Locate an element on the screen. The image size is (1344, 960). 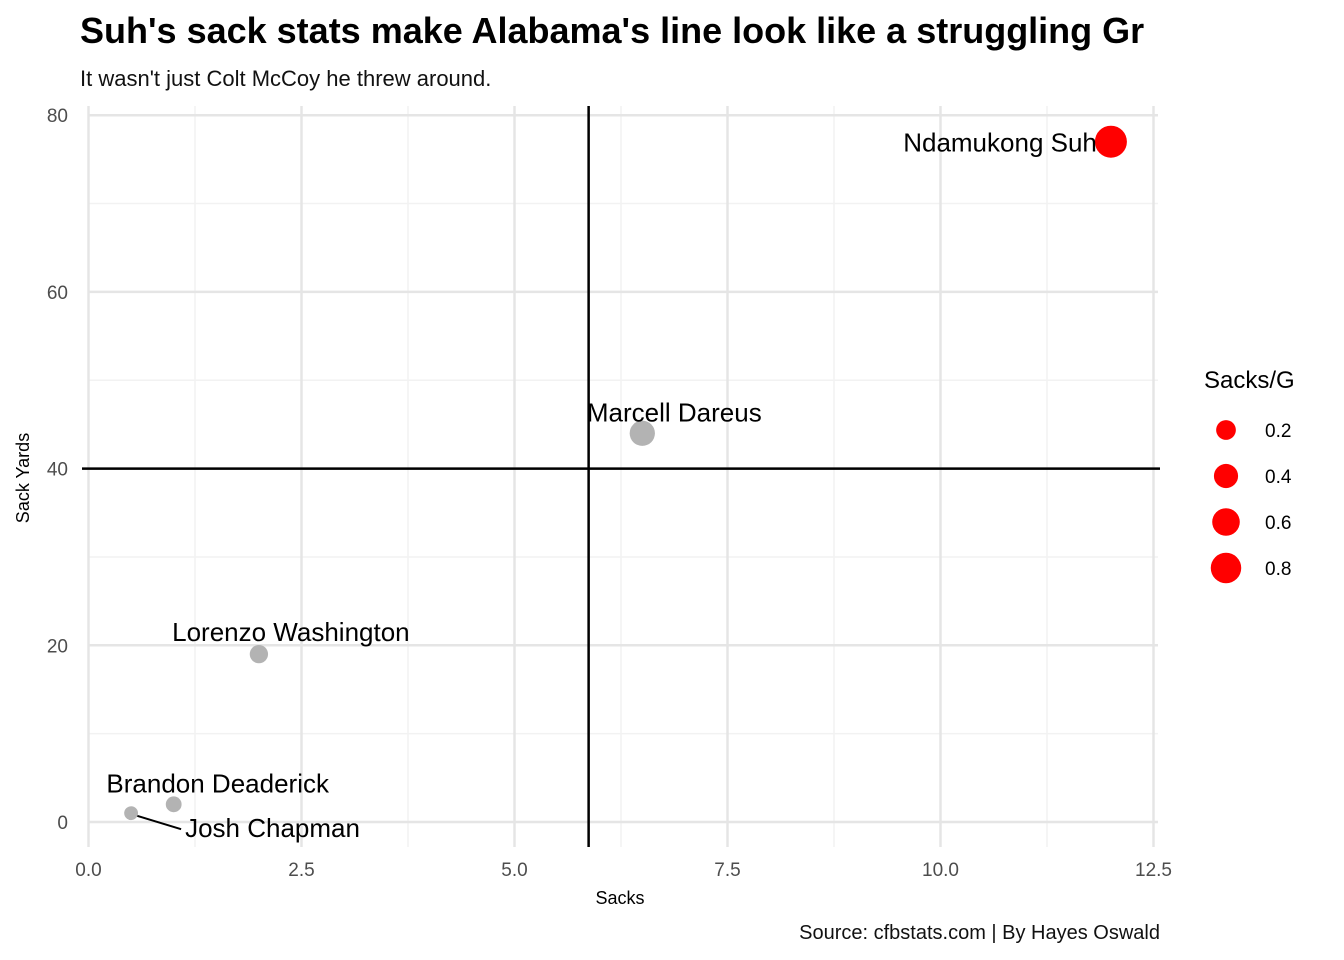
y-tick-label: 60 is located at coordinates (57, 293).